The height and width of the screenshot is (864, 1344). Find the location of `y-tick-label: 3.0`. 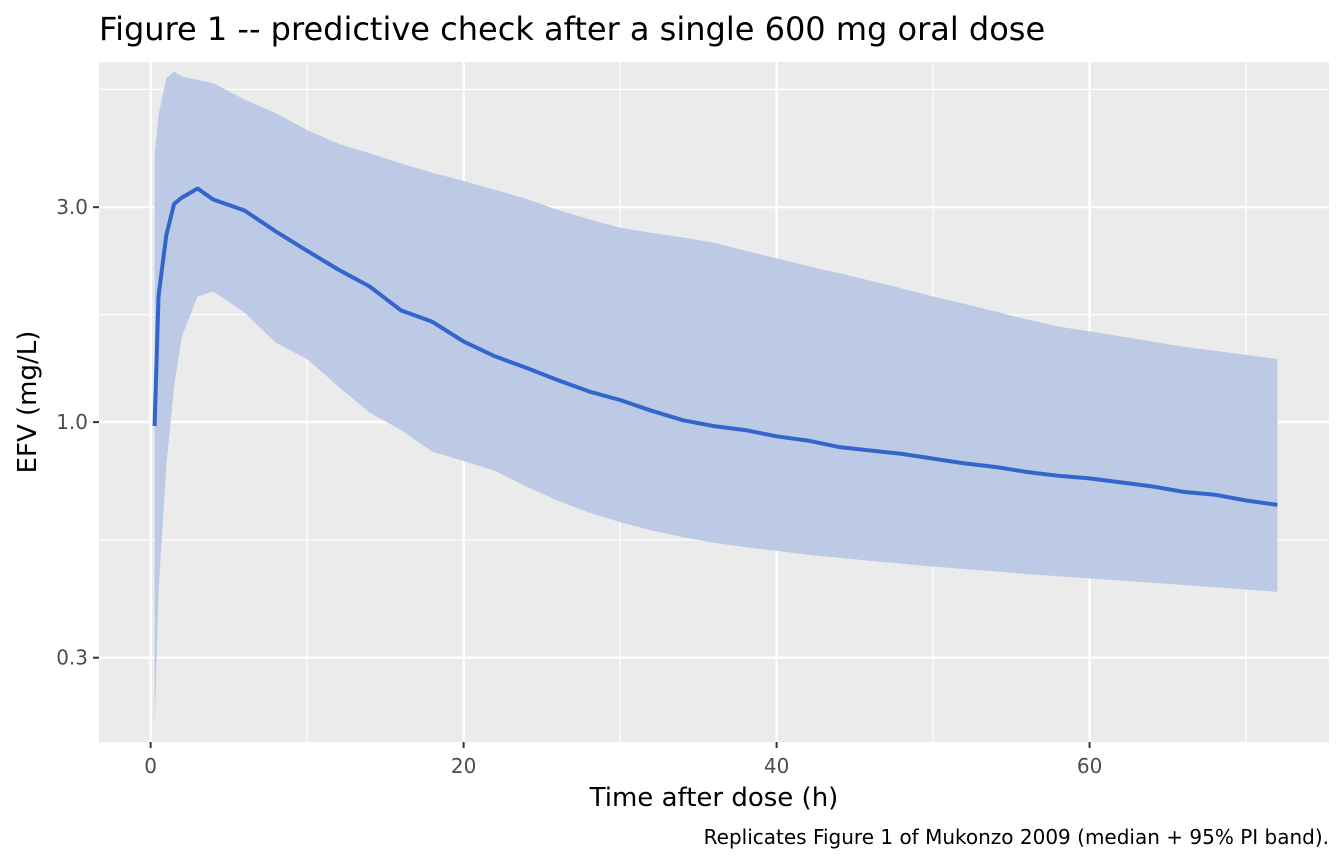

y-tick-label: 3.0 is located at coordinates (72, 207).